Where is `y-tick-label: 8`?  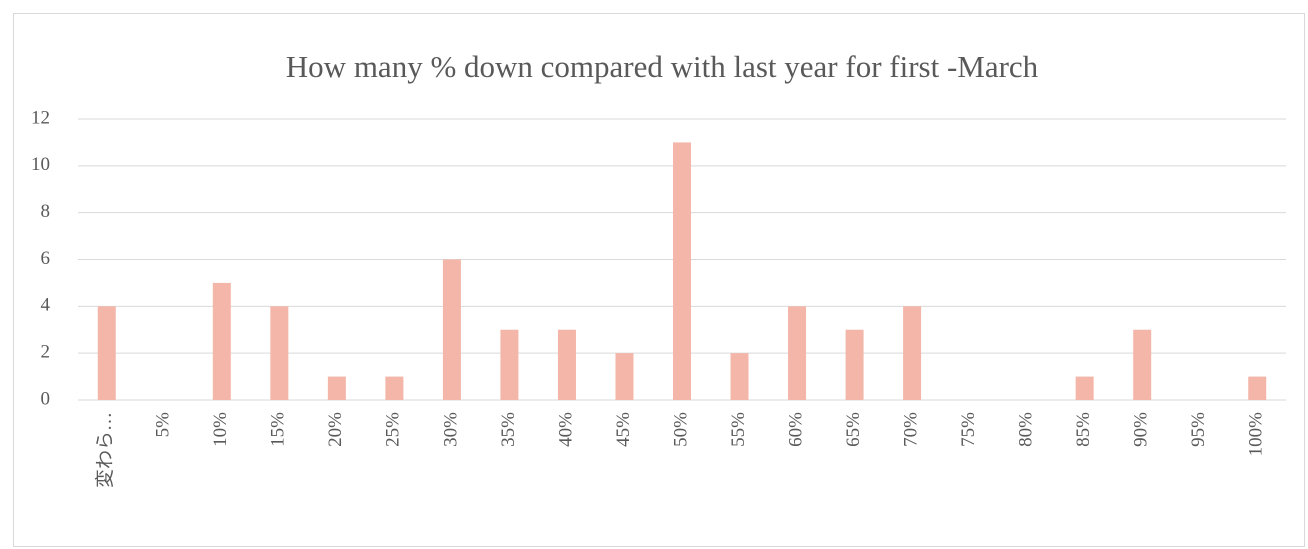
y-tick-label: 8 is located at coordinates (46, 211).